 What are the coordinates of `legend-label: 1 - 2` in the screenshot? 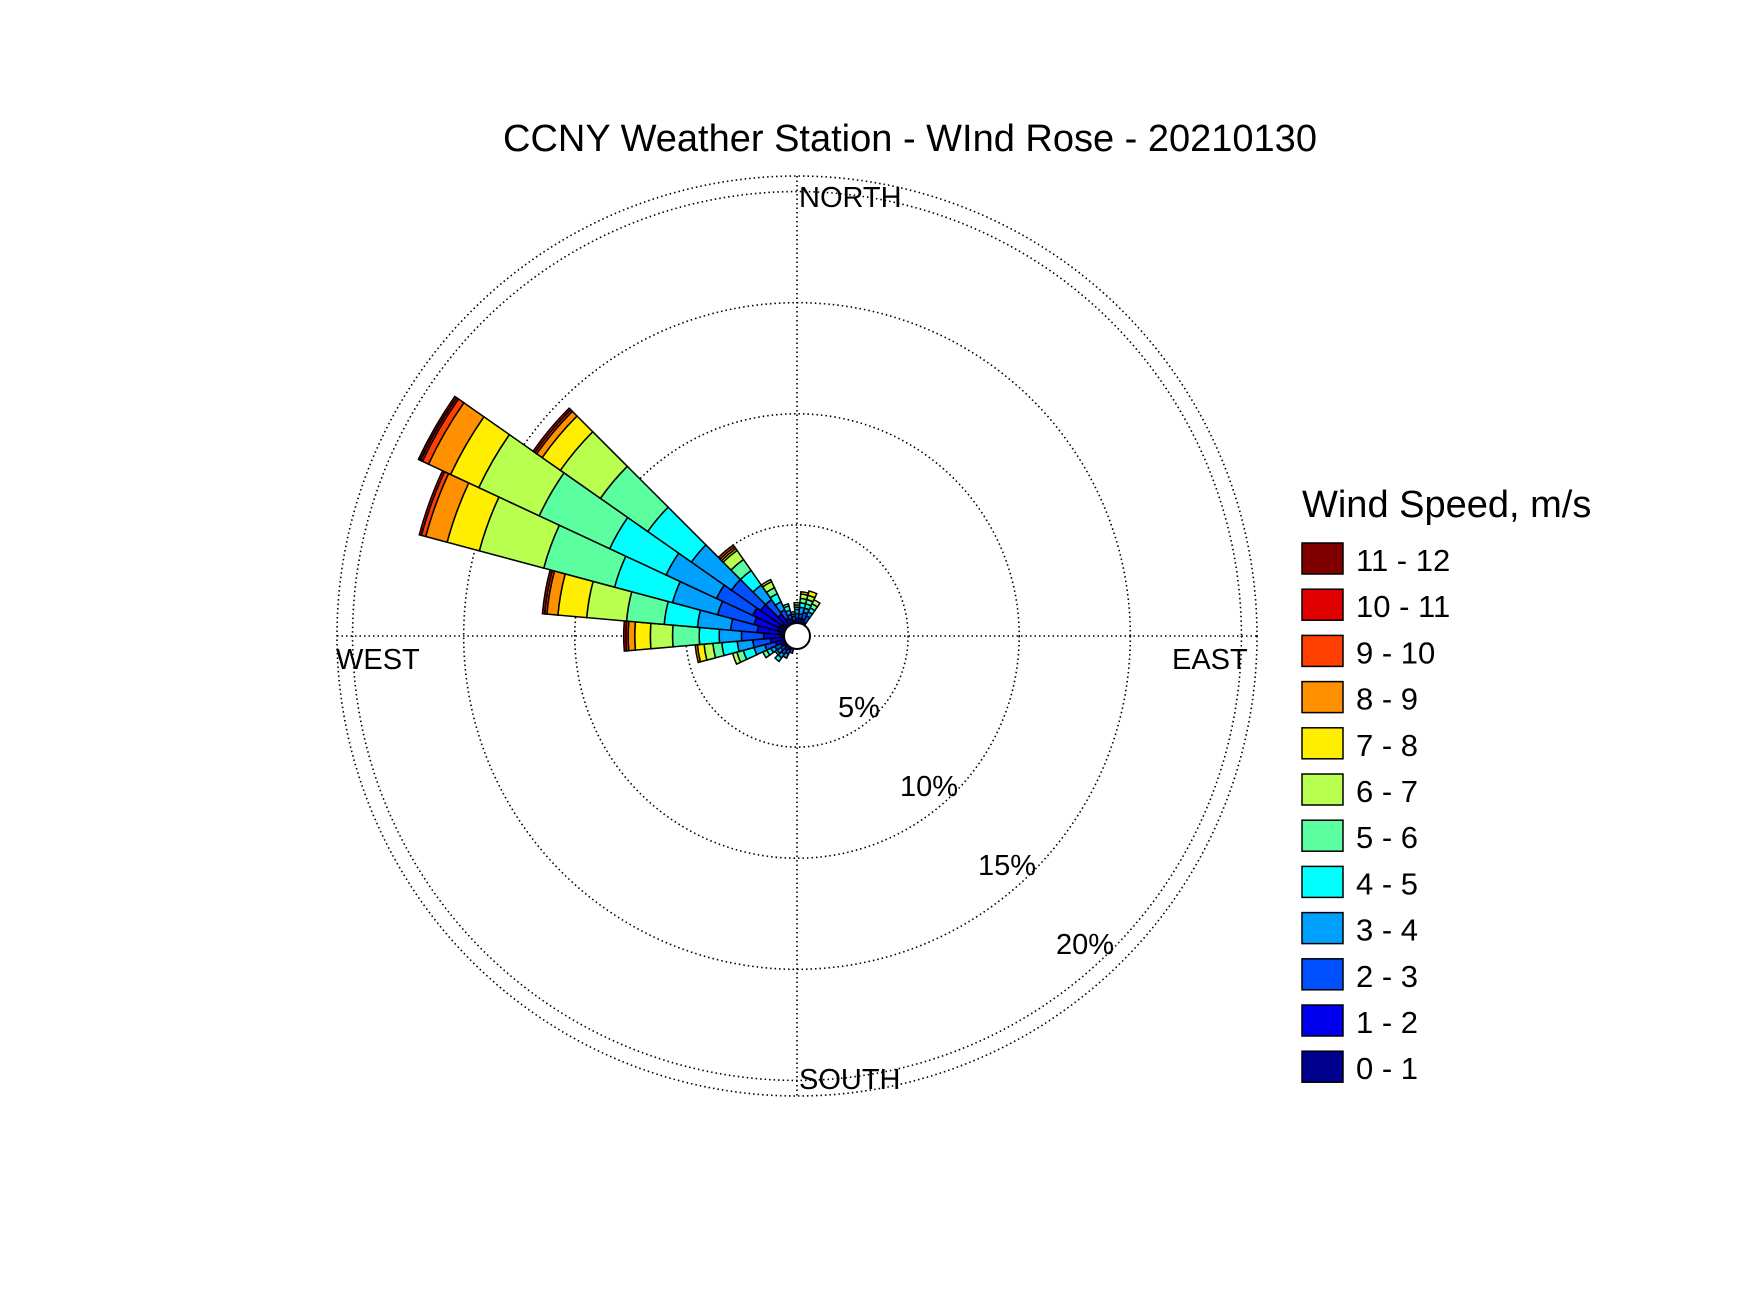 It's located at (1387, 1022).